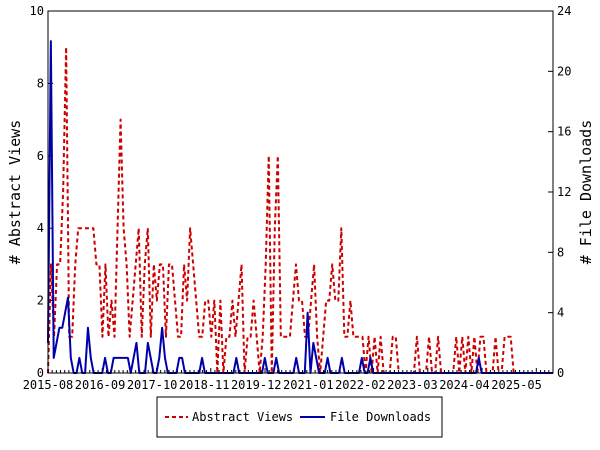 The height and width of the screenshot is (450, 600). What do you see at coordinates (464, 385) in the screenshot?
I see `x-tick-label: 2024-04` at bounding box center [464, 385].